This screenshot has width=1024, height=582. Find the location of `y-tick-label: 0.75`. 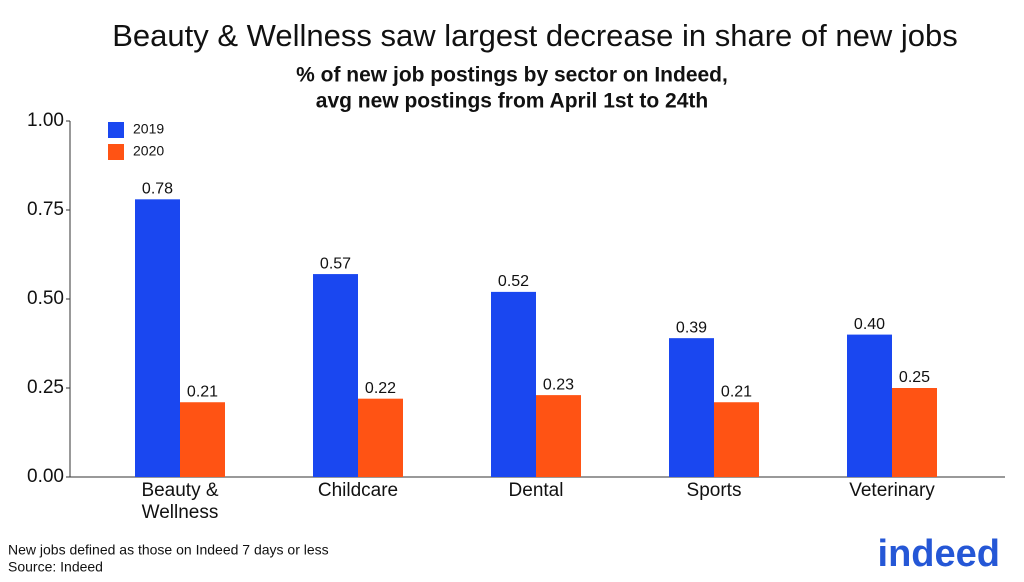

y-tick-label: 0.75 is located at coordinates (45, 209).